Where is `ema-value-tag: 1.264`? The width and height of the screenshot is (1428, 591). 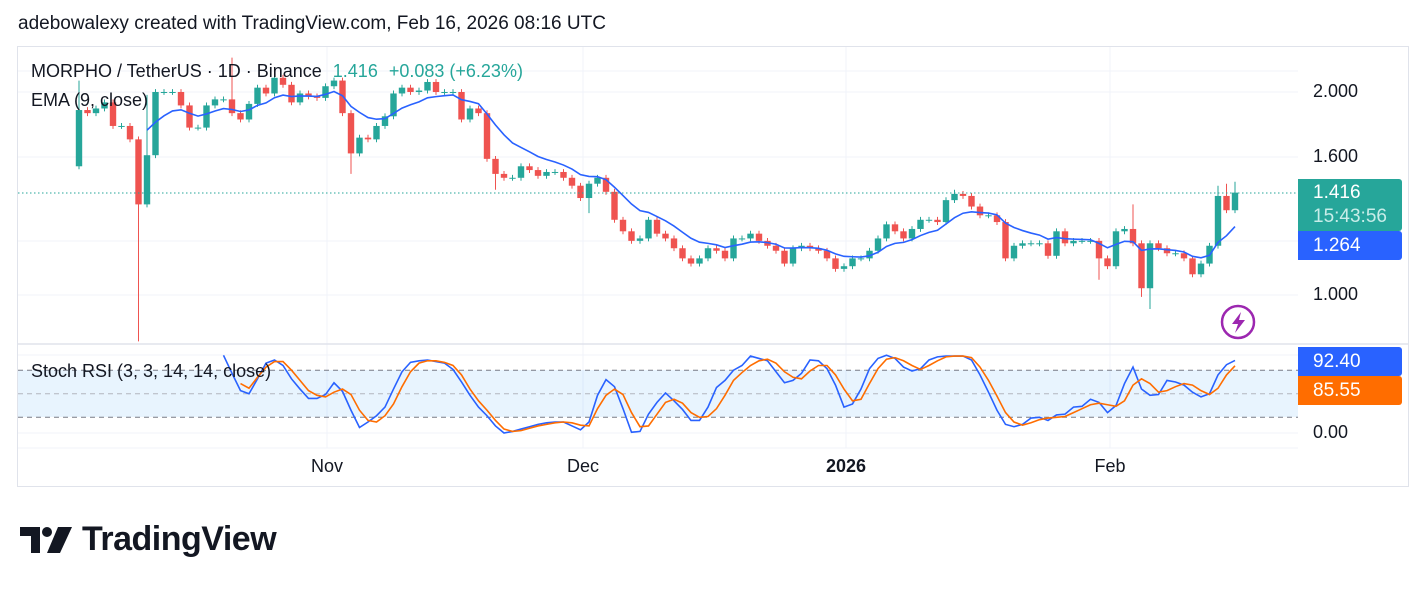
ema-value-tag: 1.264 is located at coordinates (1350, 245).